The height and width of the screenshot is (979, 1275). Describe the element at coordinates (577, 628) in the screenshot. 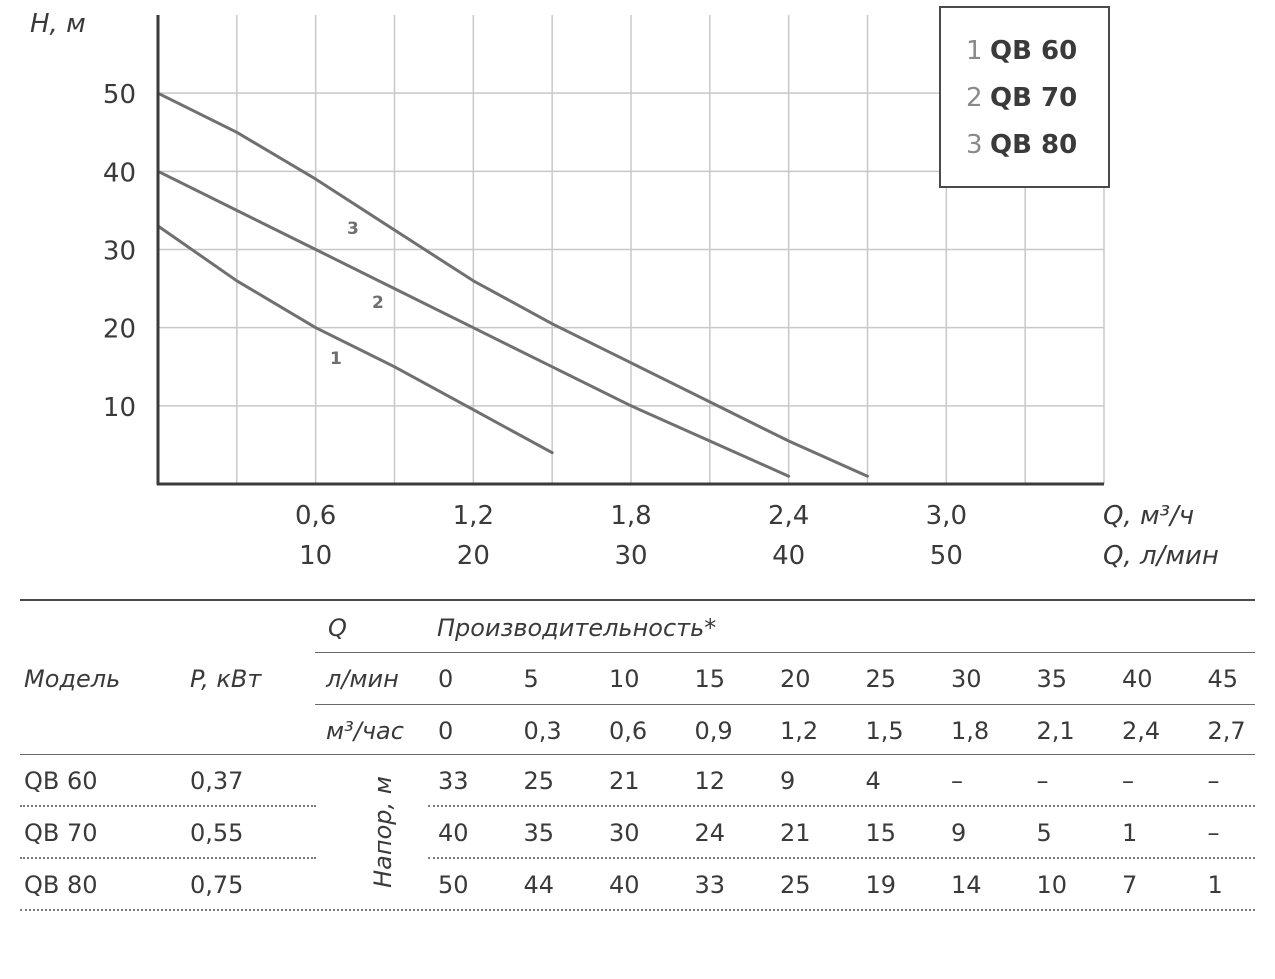

I see `header-performance: Производительность*` at that location.